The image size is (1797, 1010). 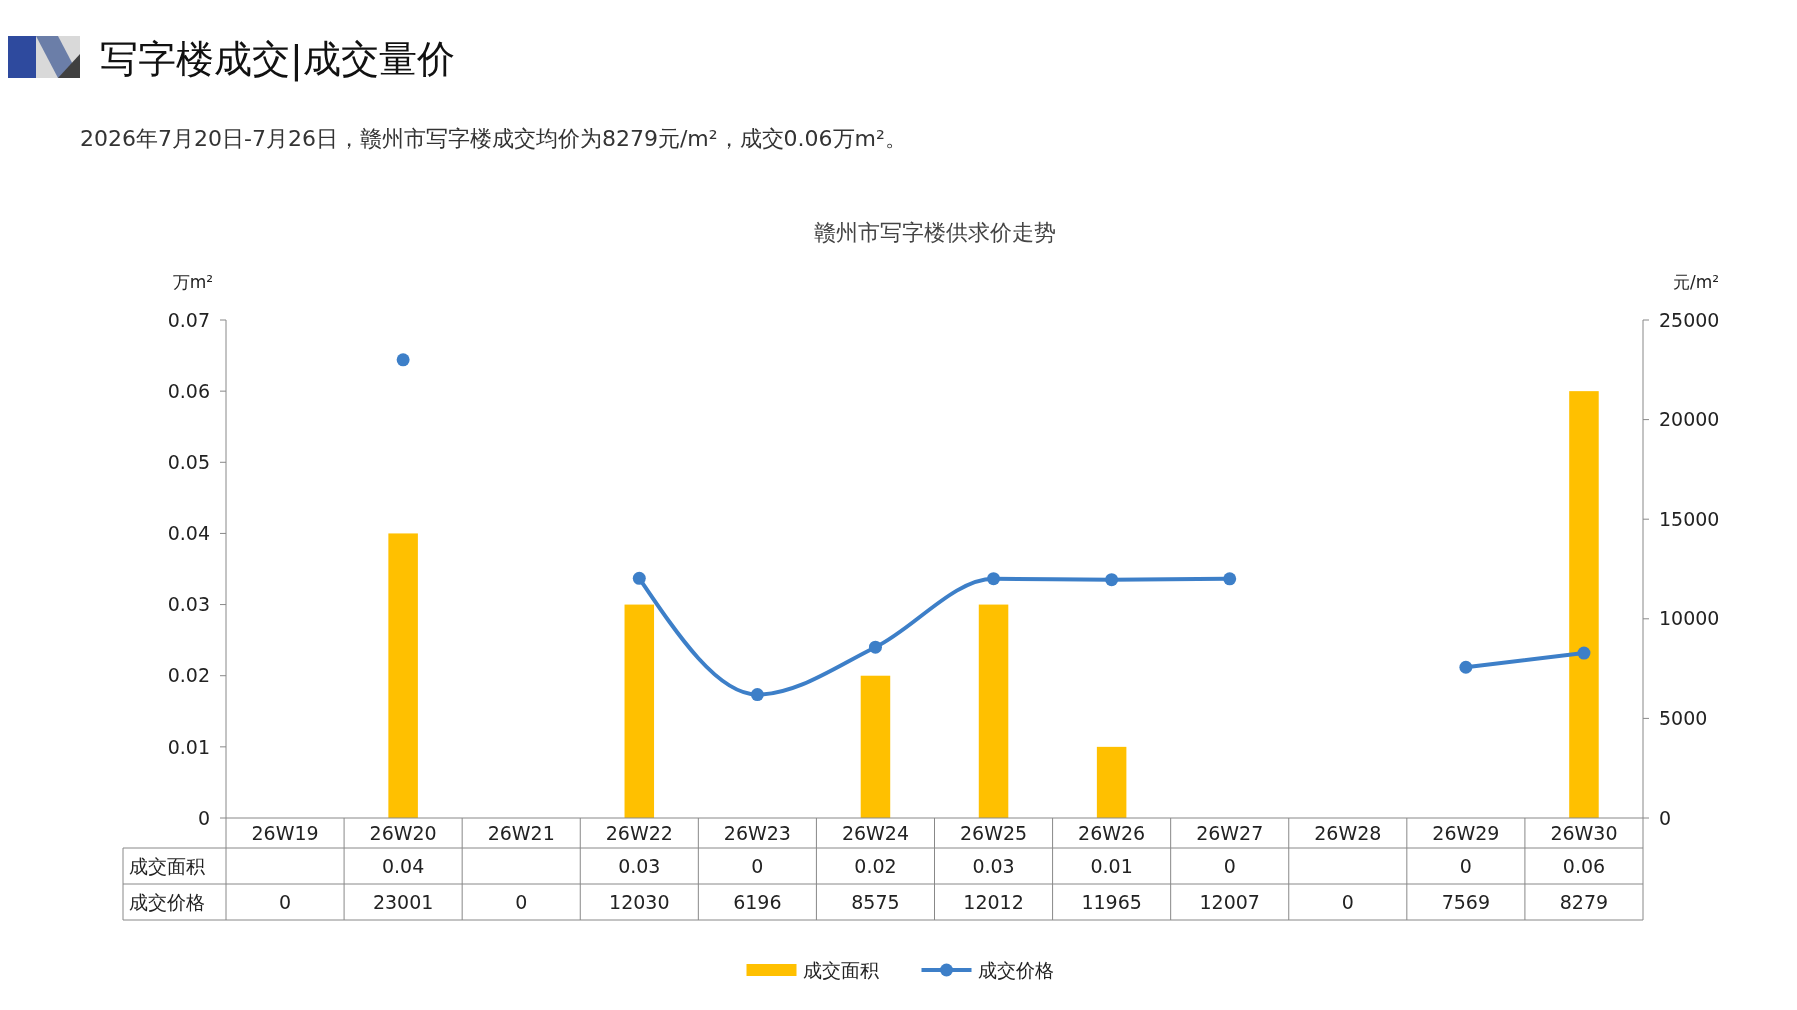 I want to click on y-axis-title: 万m², so click(x=193, y=282).